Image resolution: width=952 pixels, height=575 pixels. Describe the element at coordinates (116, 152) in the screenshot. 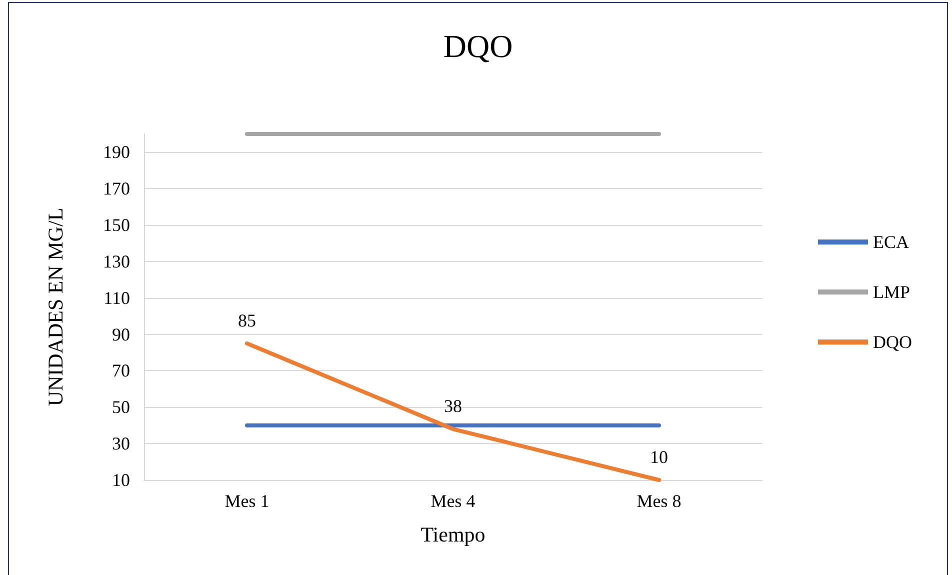

I see `y-tick-label: 190` at that location.